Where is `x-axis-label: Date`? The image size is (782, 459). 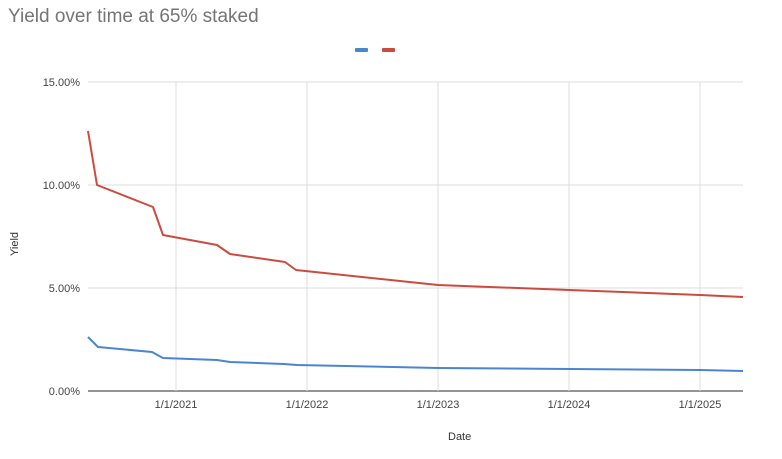
x-axis-label: Date is located at coordinates (459, 437).